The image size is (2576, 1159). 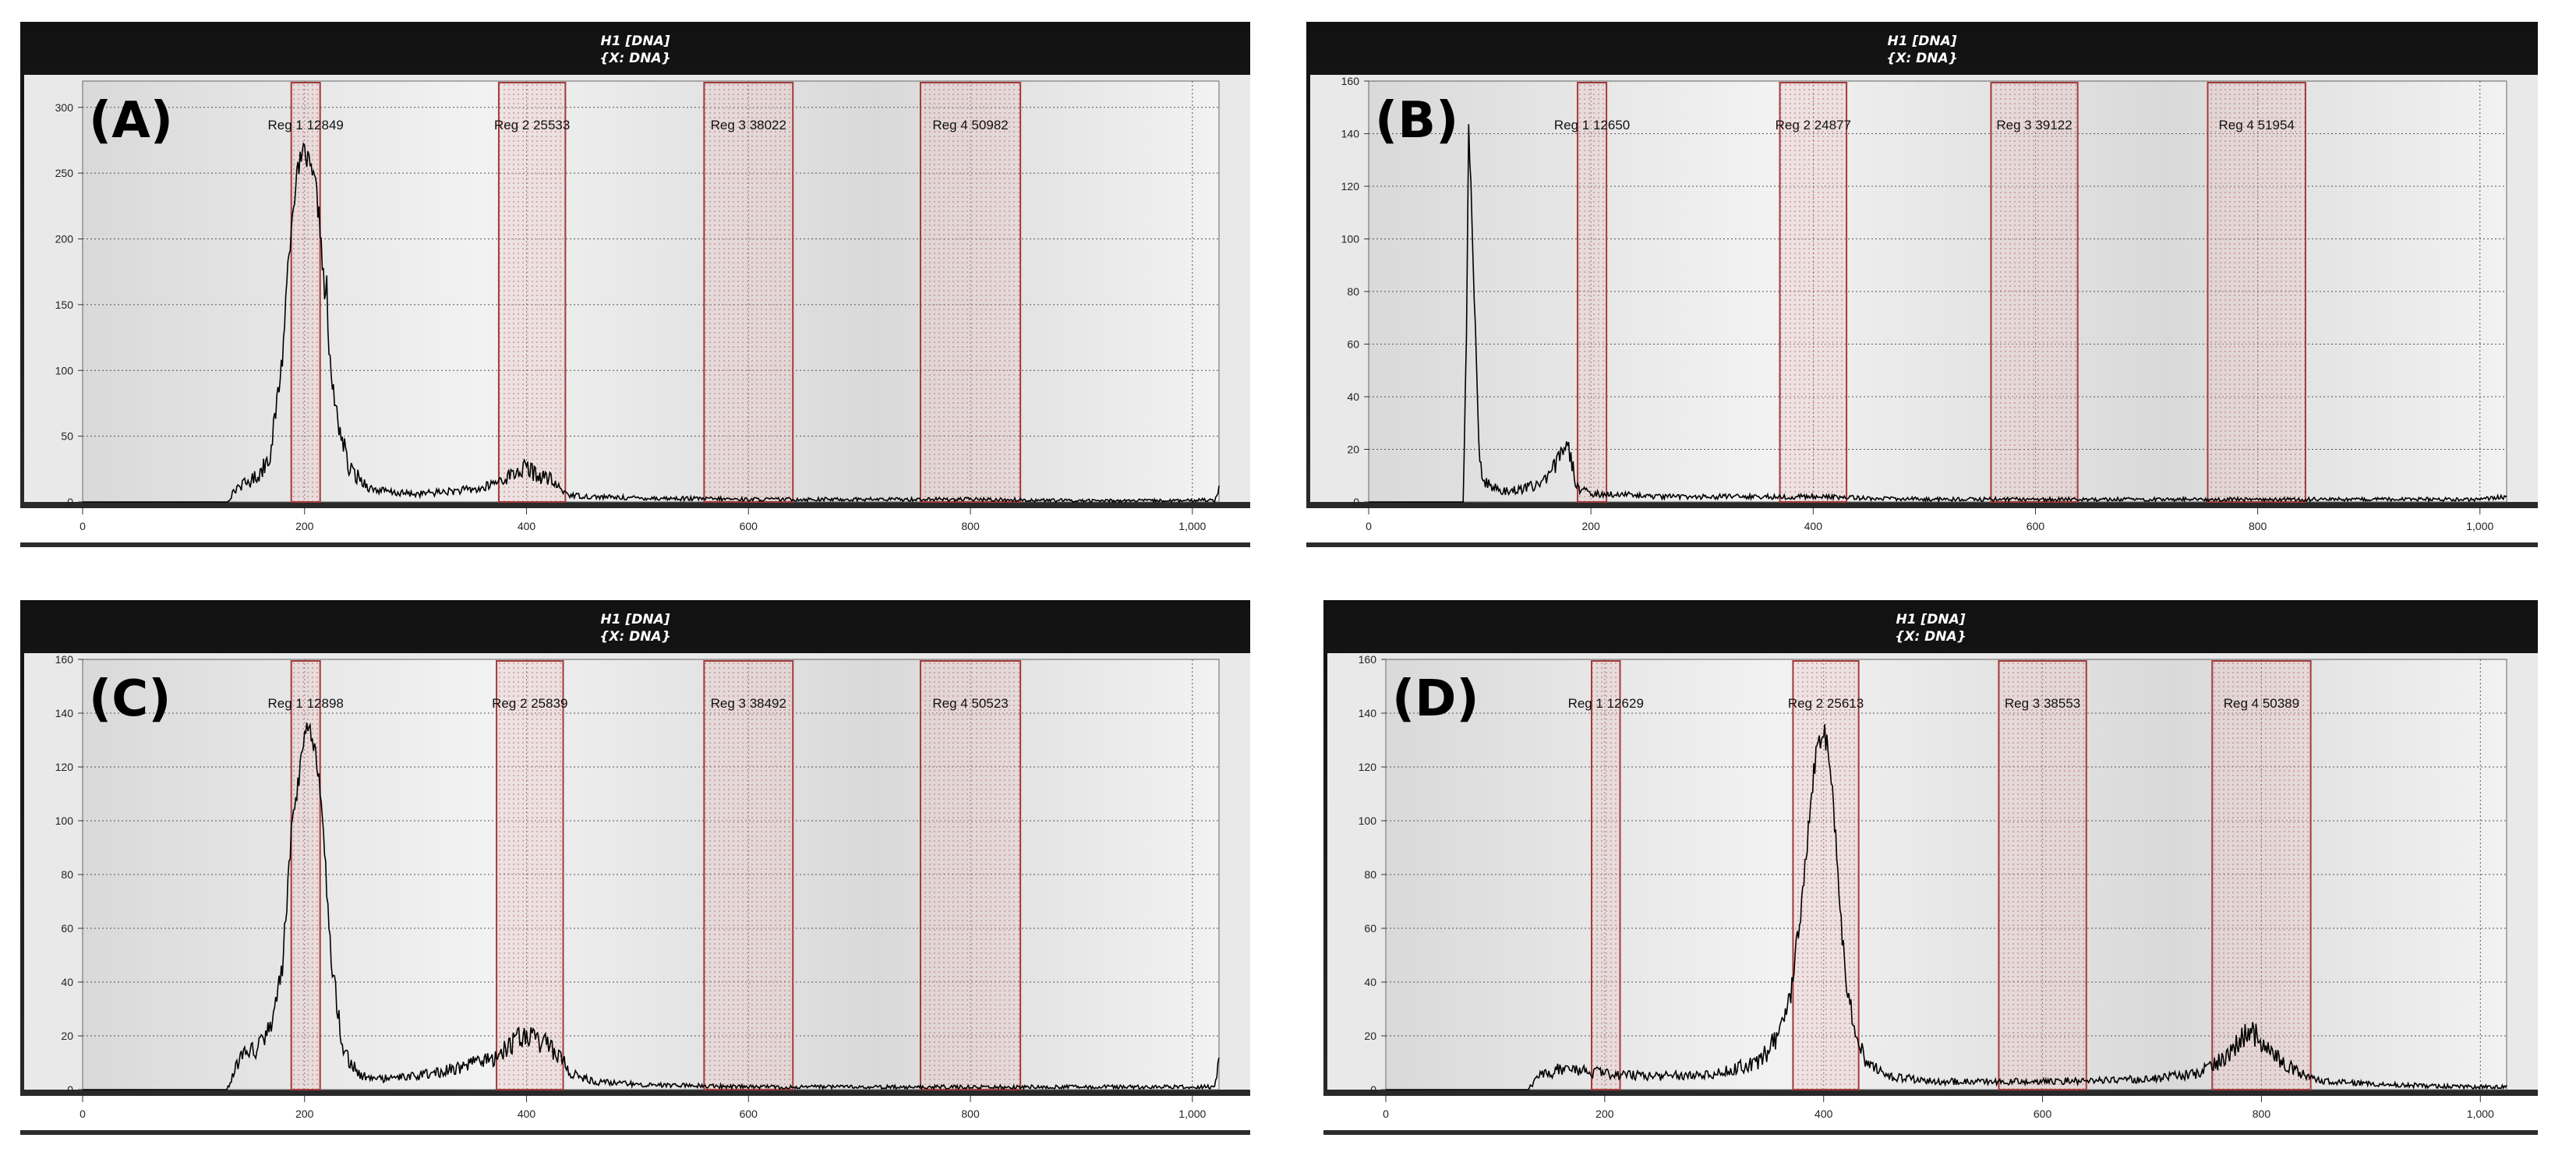 I want to click on region-3-b, so click(x=2034, y=292).